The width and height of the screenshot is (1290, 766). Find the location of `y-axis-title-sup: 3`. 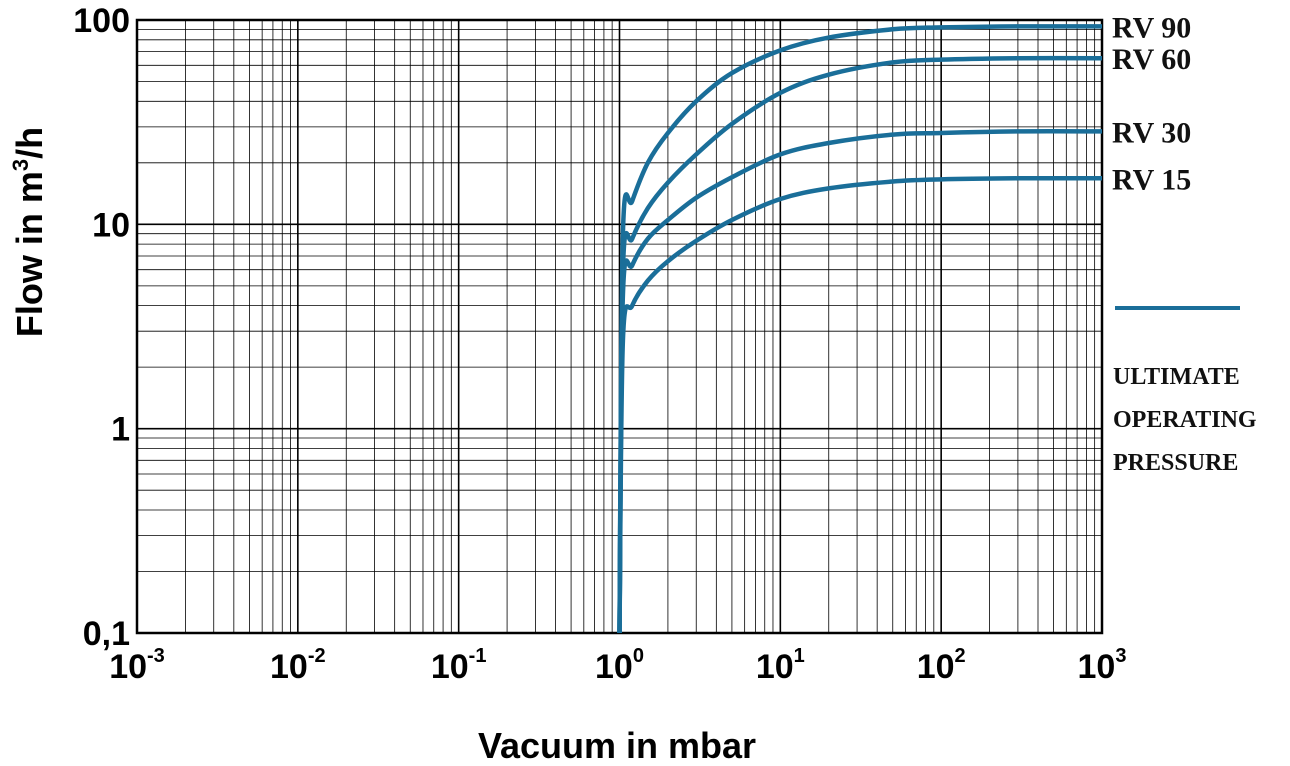

y-axis-title-sup: 3 is located at coordinates (20, 165).